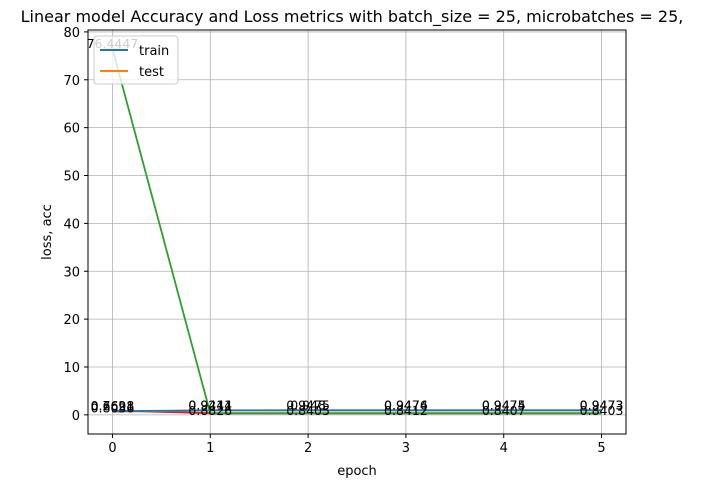 The height and width of the screenshot is (487, 713). I want to click on x-tick-label: 4, so click(504, 448).